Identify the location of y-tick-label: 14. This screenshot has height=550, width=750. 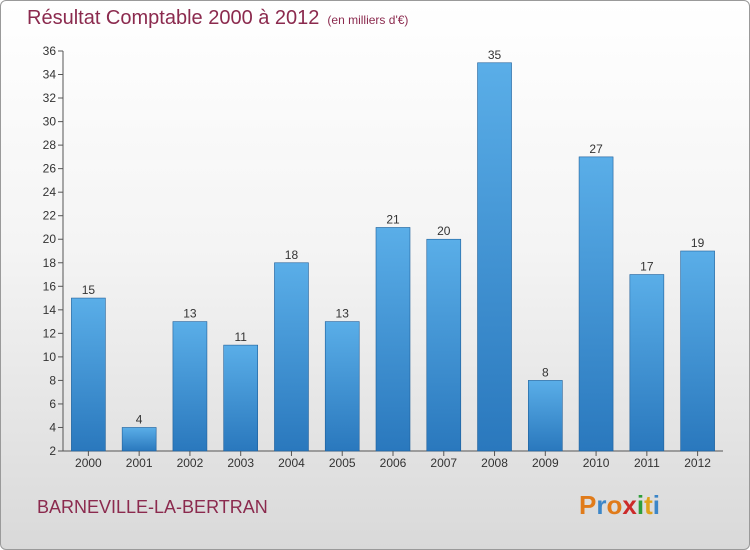
(50, 310).